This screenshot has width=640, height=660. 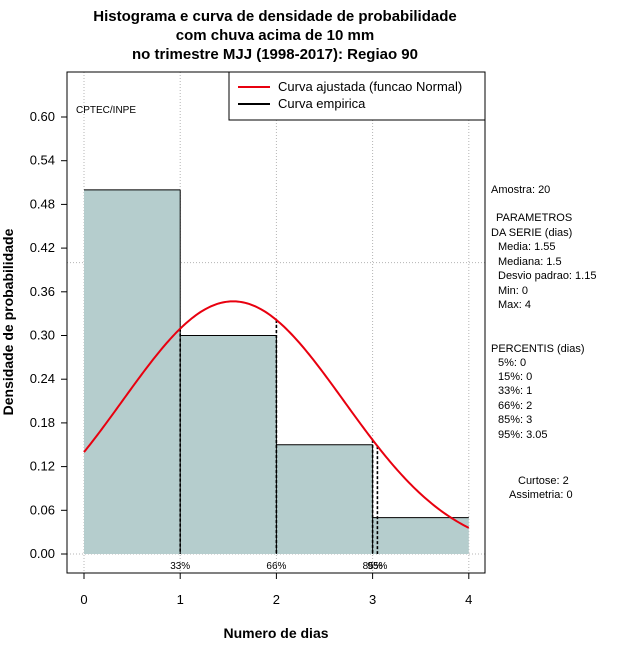 I want to click on legend-box, so click(x=357, y=96).